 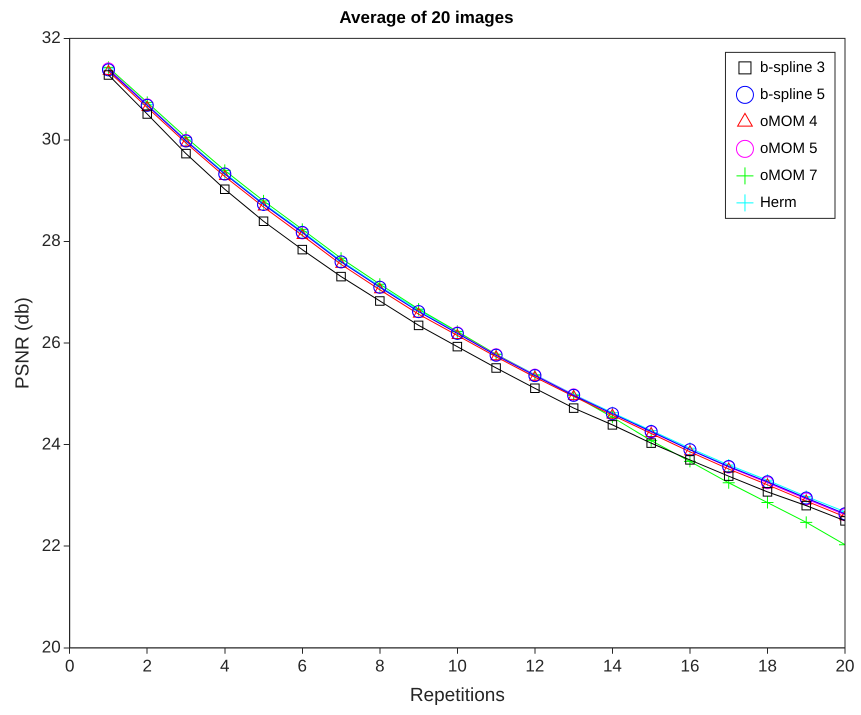 What do you see at coordinates (51, 38) in the screenshot?
I see `y-tick-label: 32` at bounding box center [51, 38].